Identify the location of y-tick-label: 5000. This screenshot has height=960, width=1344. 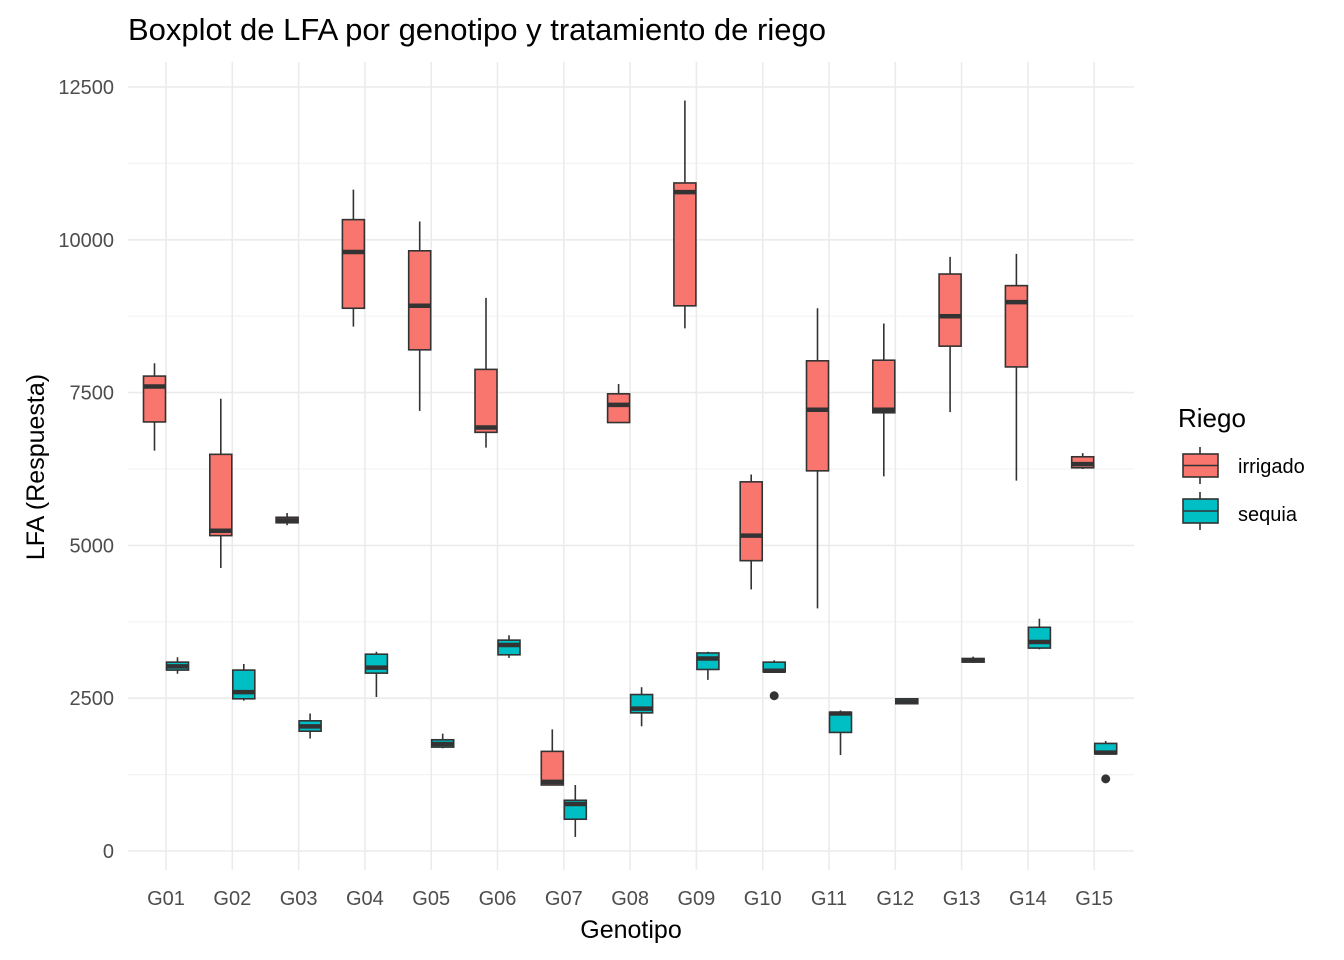
(92, 546).